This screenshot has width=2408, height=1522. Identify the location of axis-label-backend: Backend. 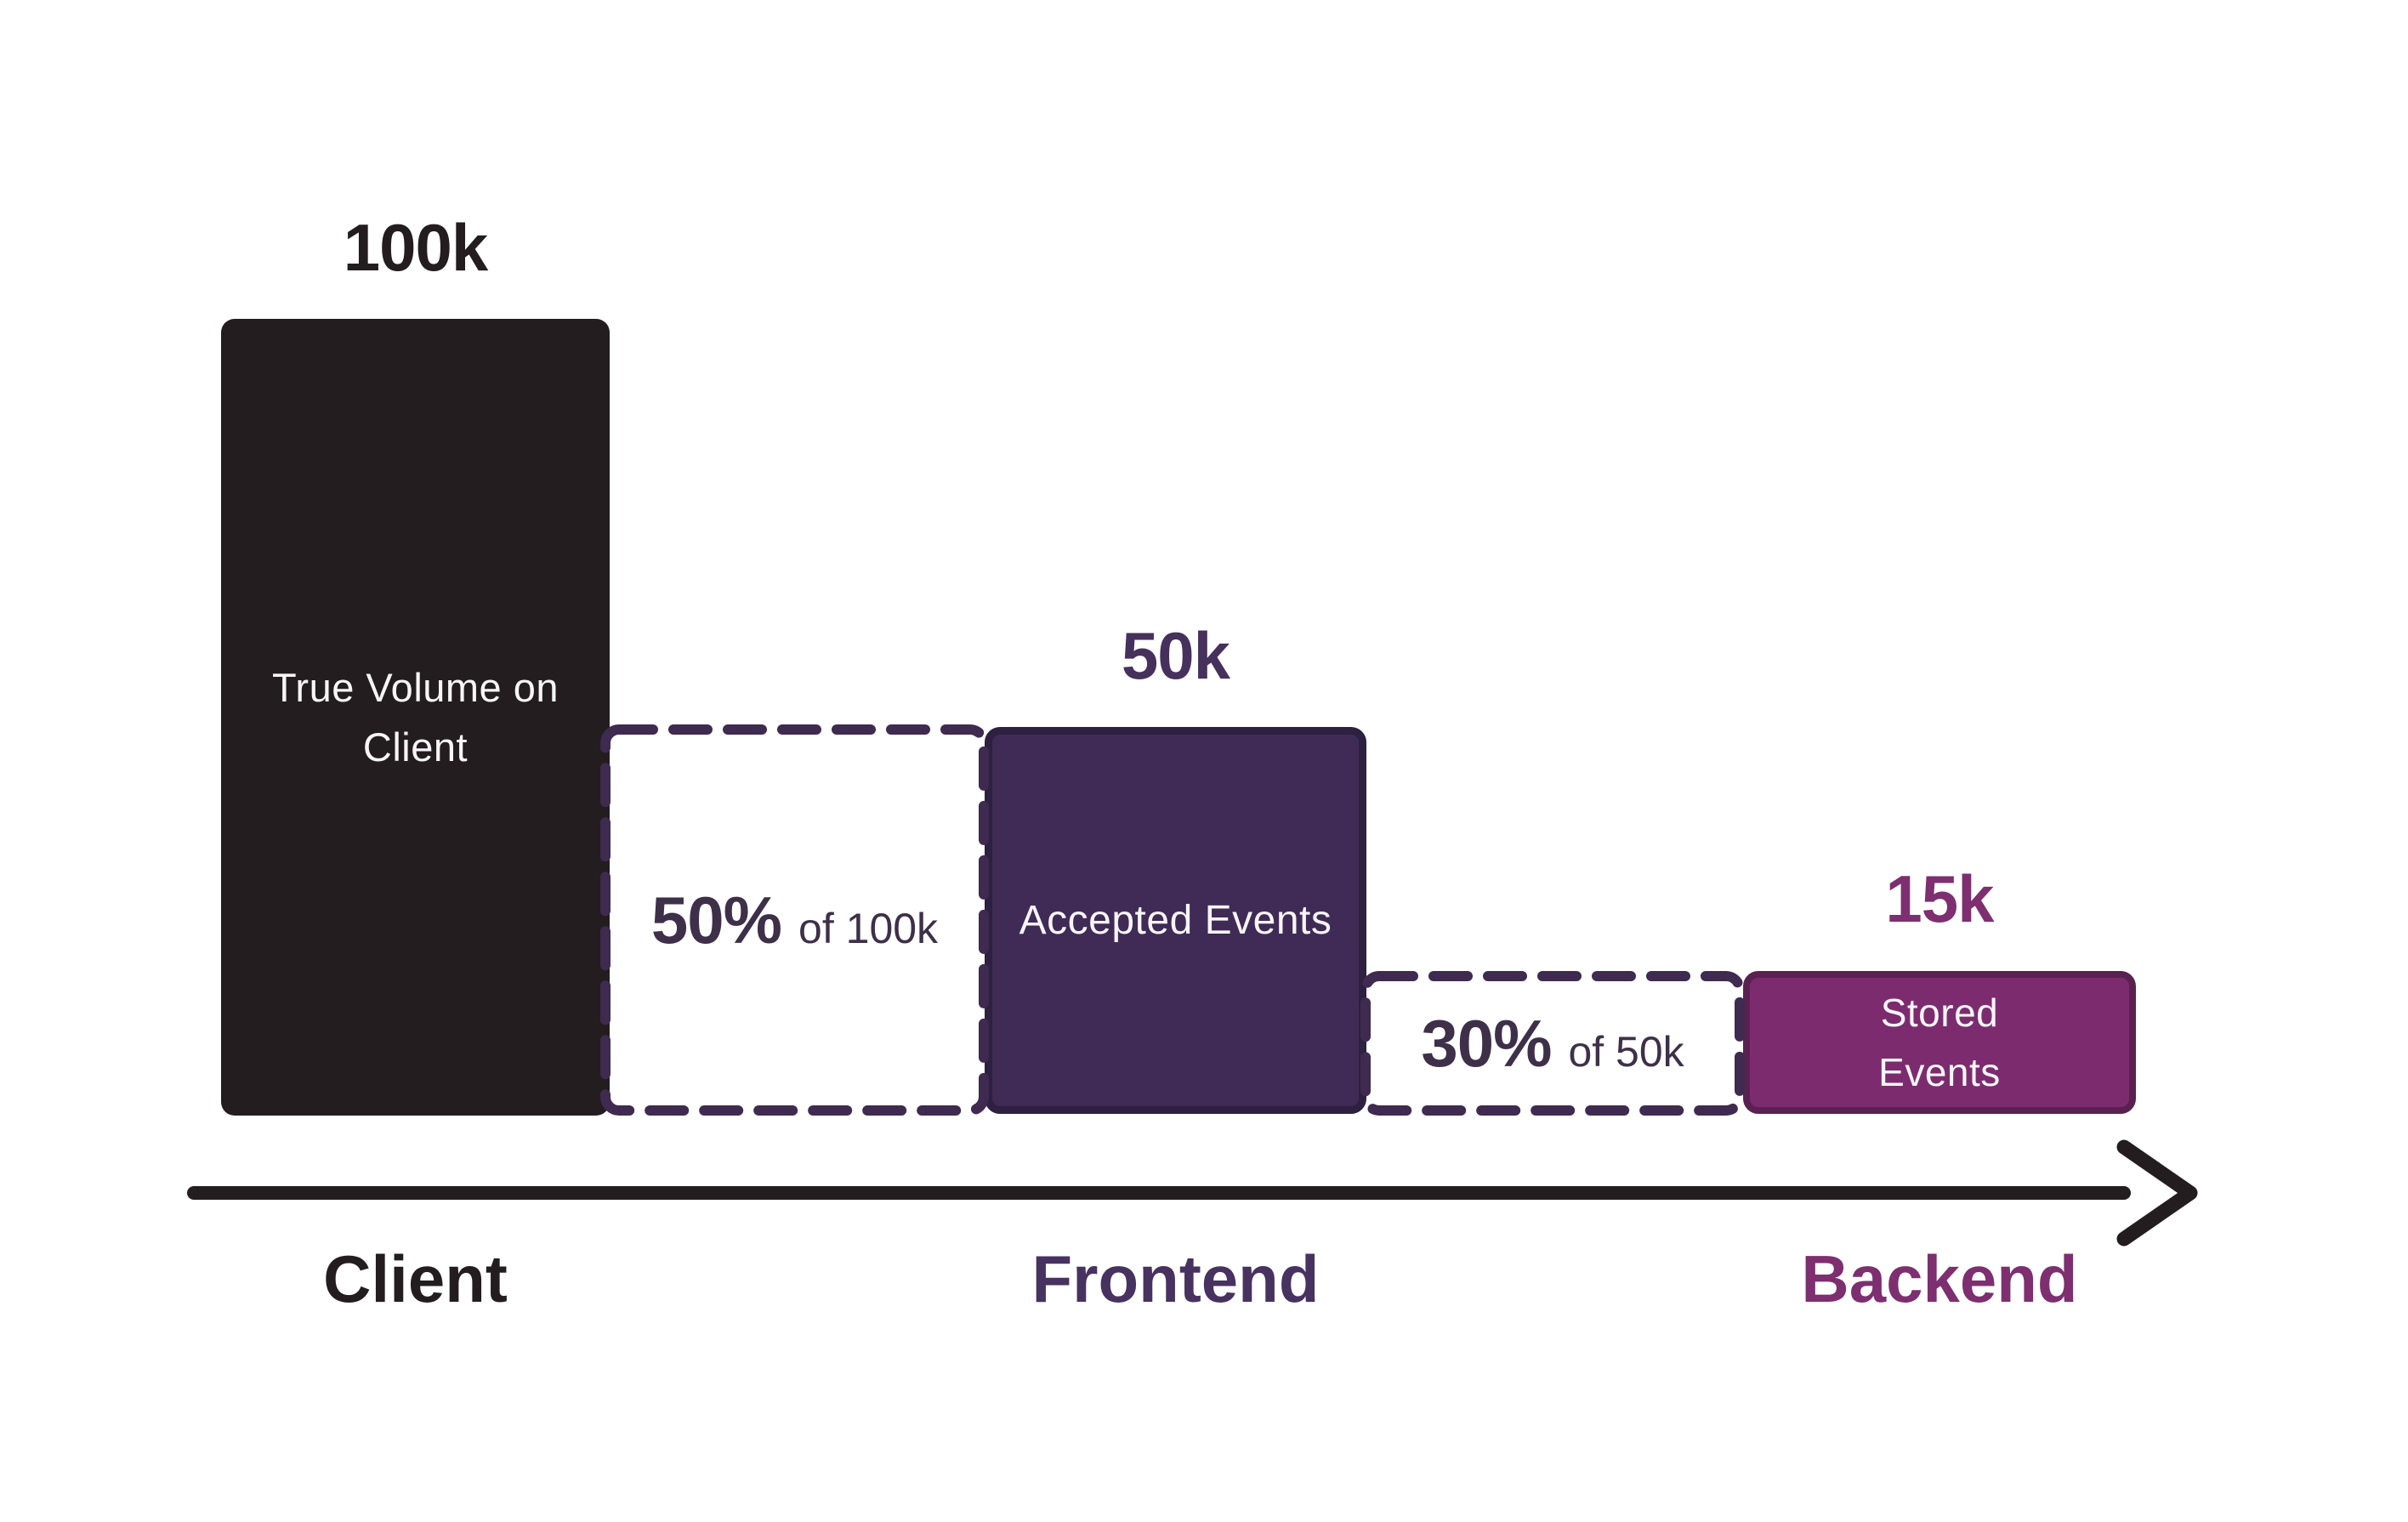
(1939, 1278).